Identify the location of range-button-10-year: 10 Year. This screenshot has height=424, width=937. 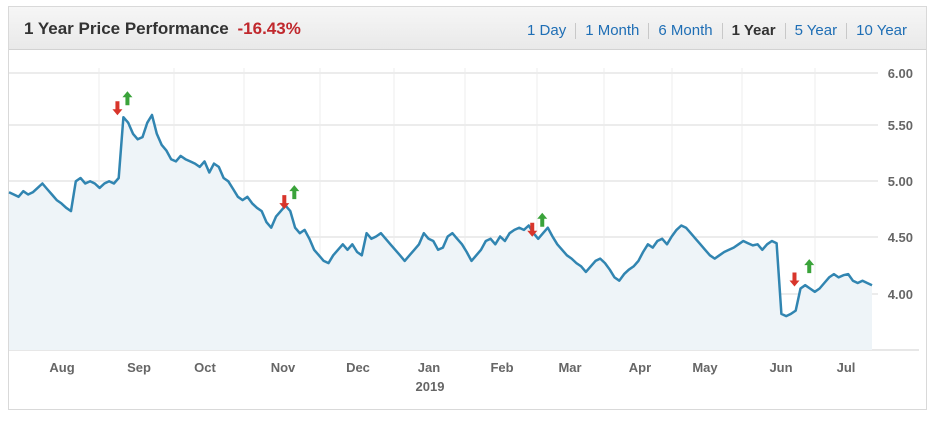
(881, 30).